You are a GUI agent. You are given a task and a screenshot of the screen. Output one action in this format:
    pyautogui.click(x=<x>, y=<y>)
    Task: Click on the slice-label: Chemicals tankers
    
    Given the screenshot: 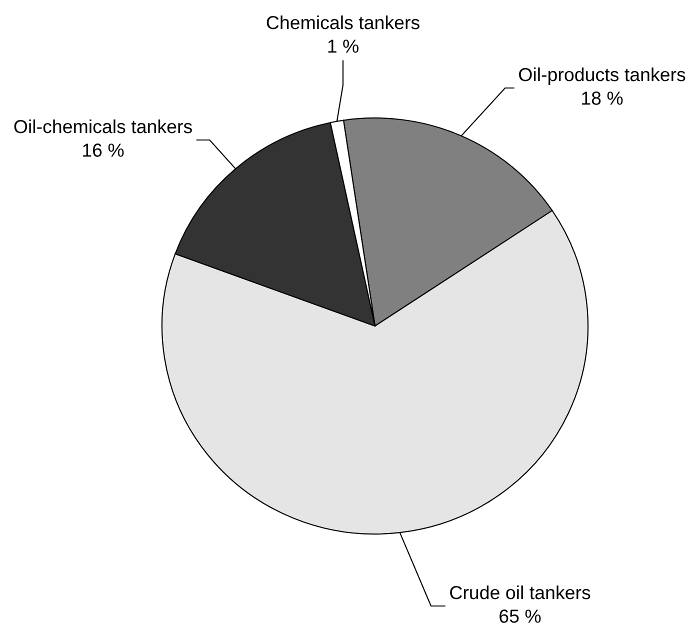 What is the action you would take?
    pyautogui.click(x=343, y=22)
    